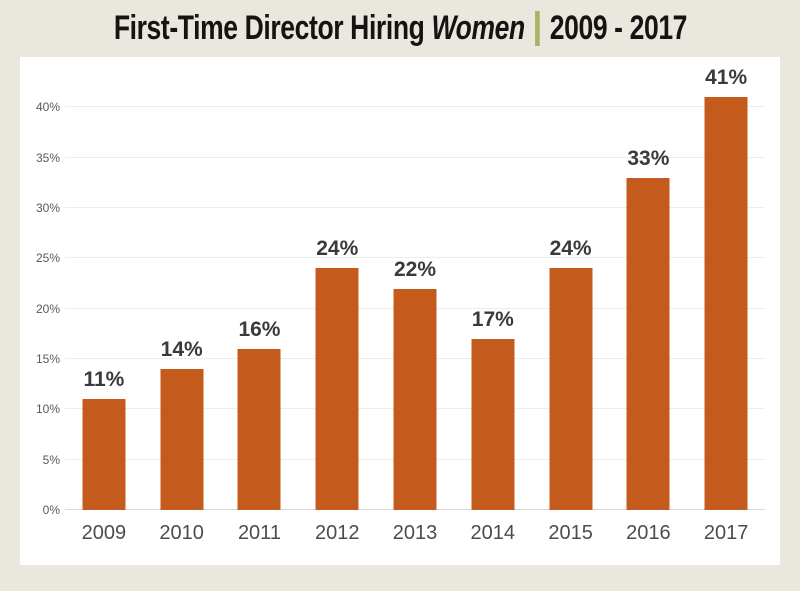 This screenshot has height=591, width=800. I want to click on bar-2011, so click(259, 429).